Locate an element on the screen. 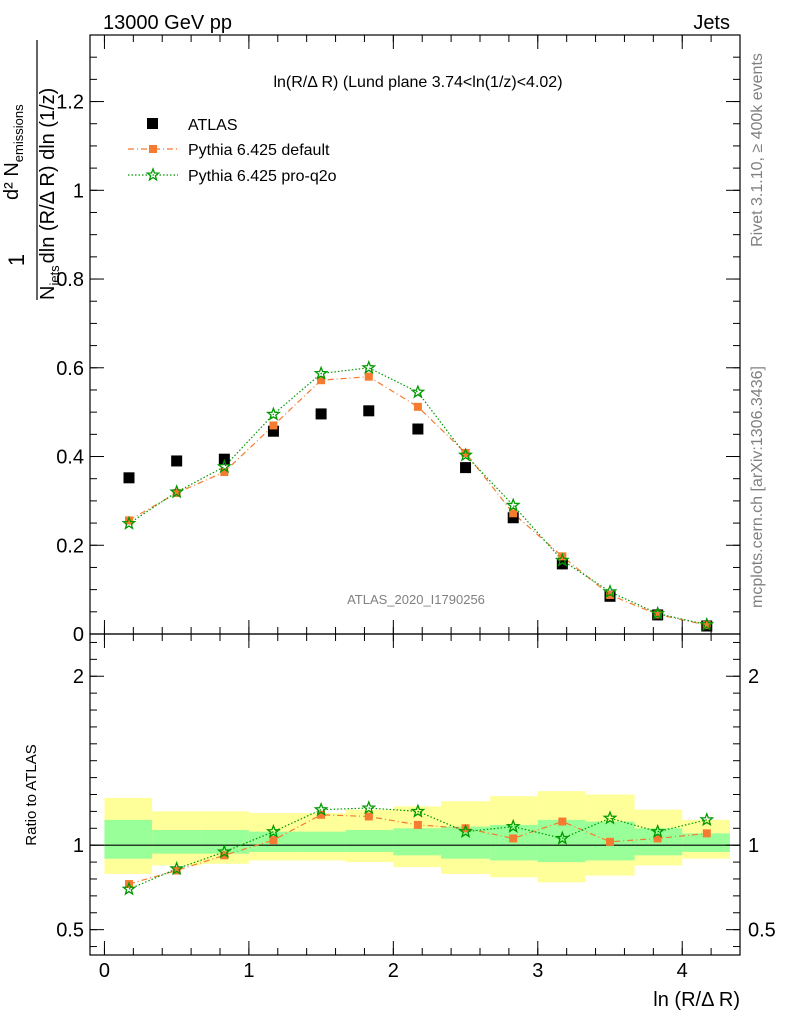 This screenshot has width=786, height=1024. legend-marker-atlas is located at coordinates (152, 123).